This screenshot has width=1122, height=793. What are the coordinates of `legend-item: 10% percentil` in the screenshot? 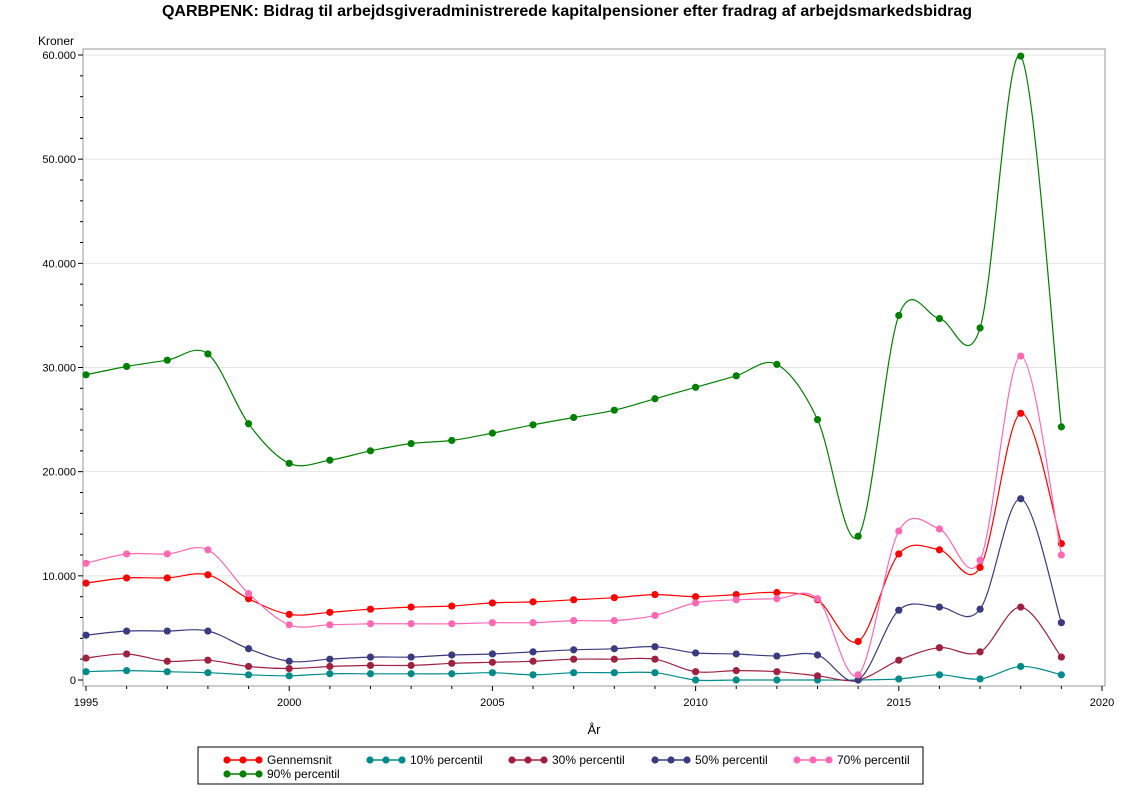 It's located at (424, 760).